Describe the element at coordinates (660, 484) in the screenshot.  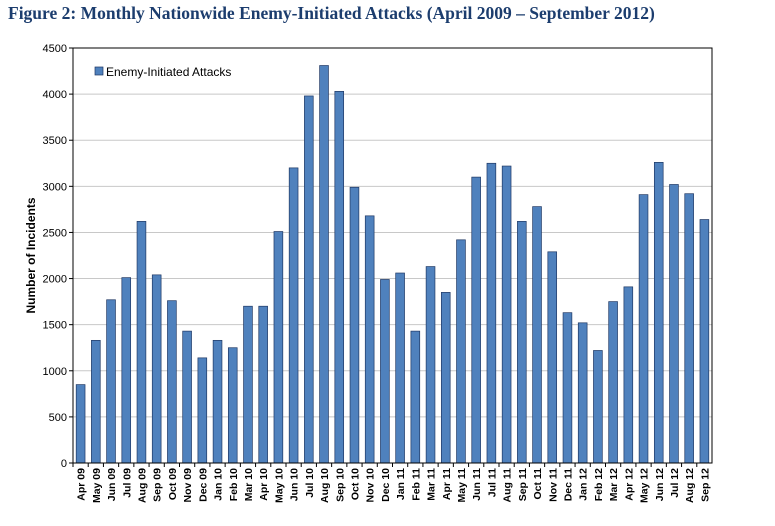
I see `x-tick-label: Jun 12` at that location.